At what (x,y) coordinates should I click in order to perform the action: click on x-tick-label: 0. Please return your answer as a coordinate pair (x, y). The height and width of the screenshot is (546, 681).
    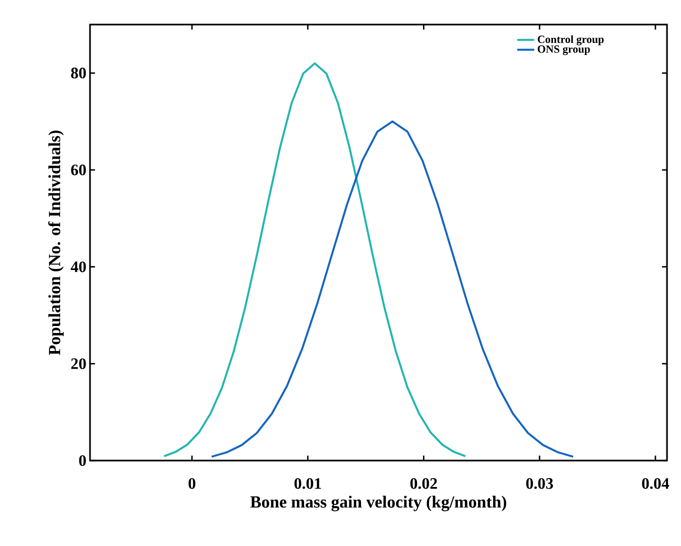
    Looking at the image, I should click on (192, 483).